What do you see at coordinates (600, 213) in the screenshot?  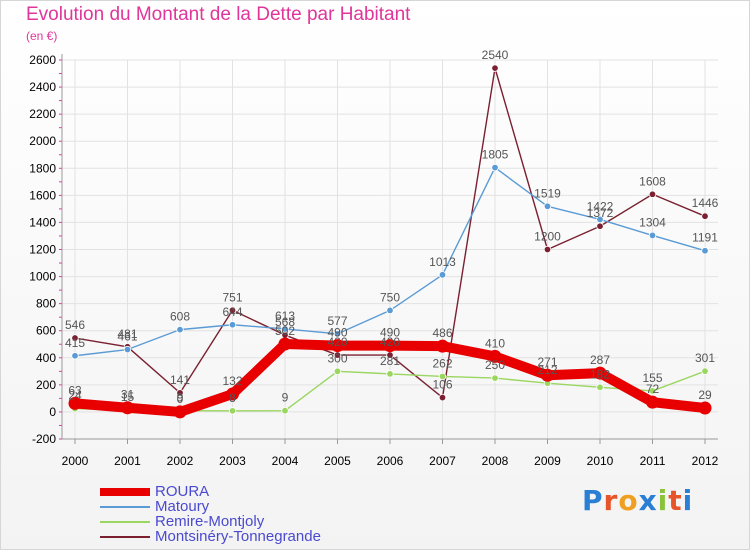 I see `data-label: 1372` at bounding box center [600, 213].